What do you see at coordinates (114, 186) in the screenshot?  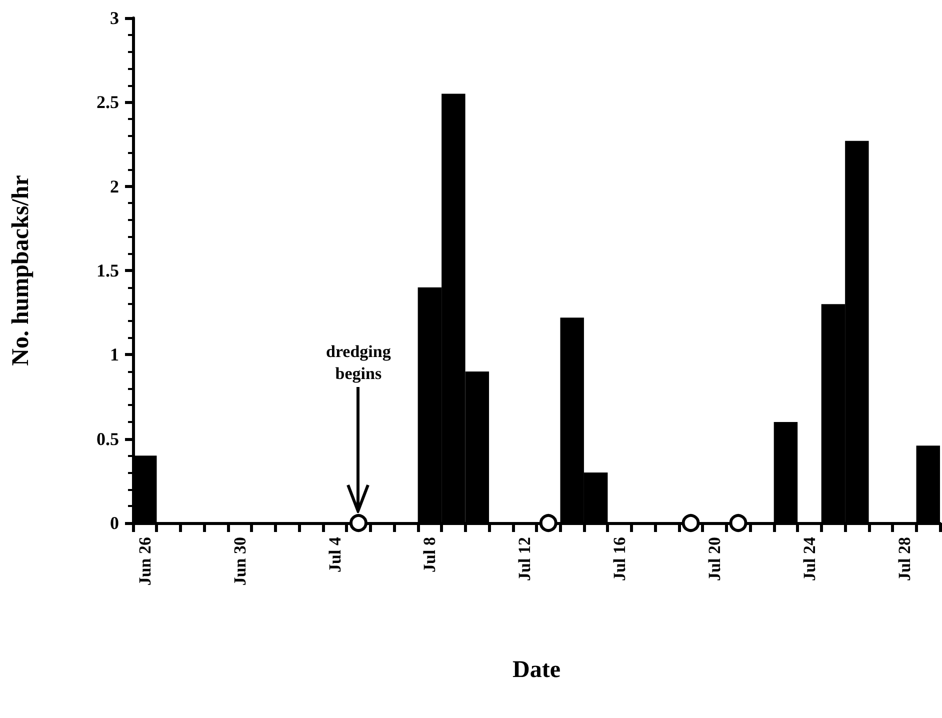 I see `y-tick-label: 2` at bounding box center [114, 186].